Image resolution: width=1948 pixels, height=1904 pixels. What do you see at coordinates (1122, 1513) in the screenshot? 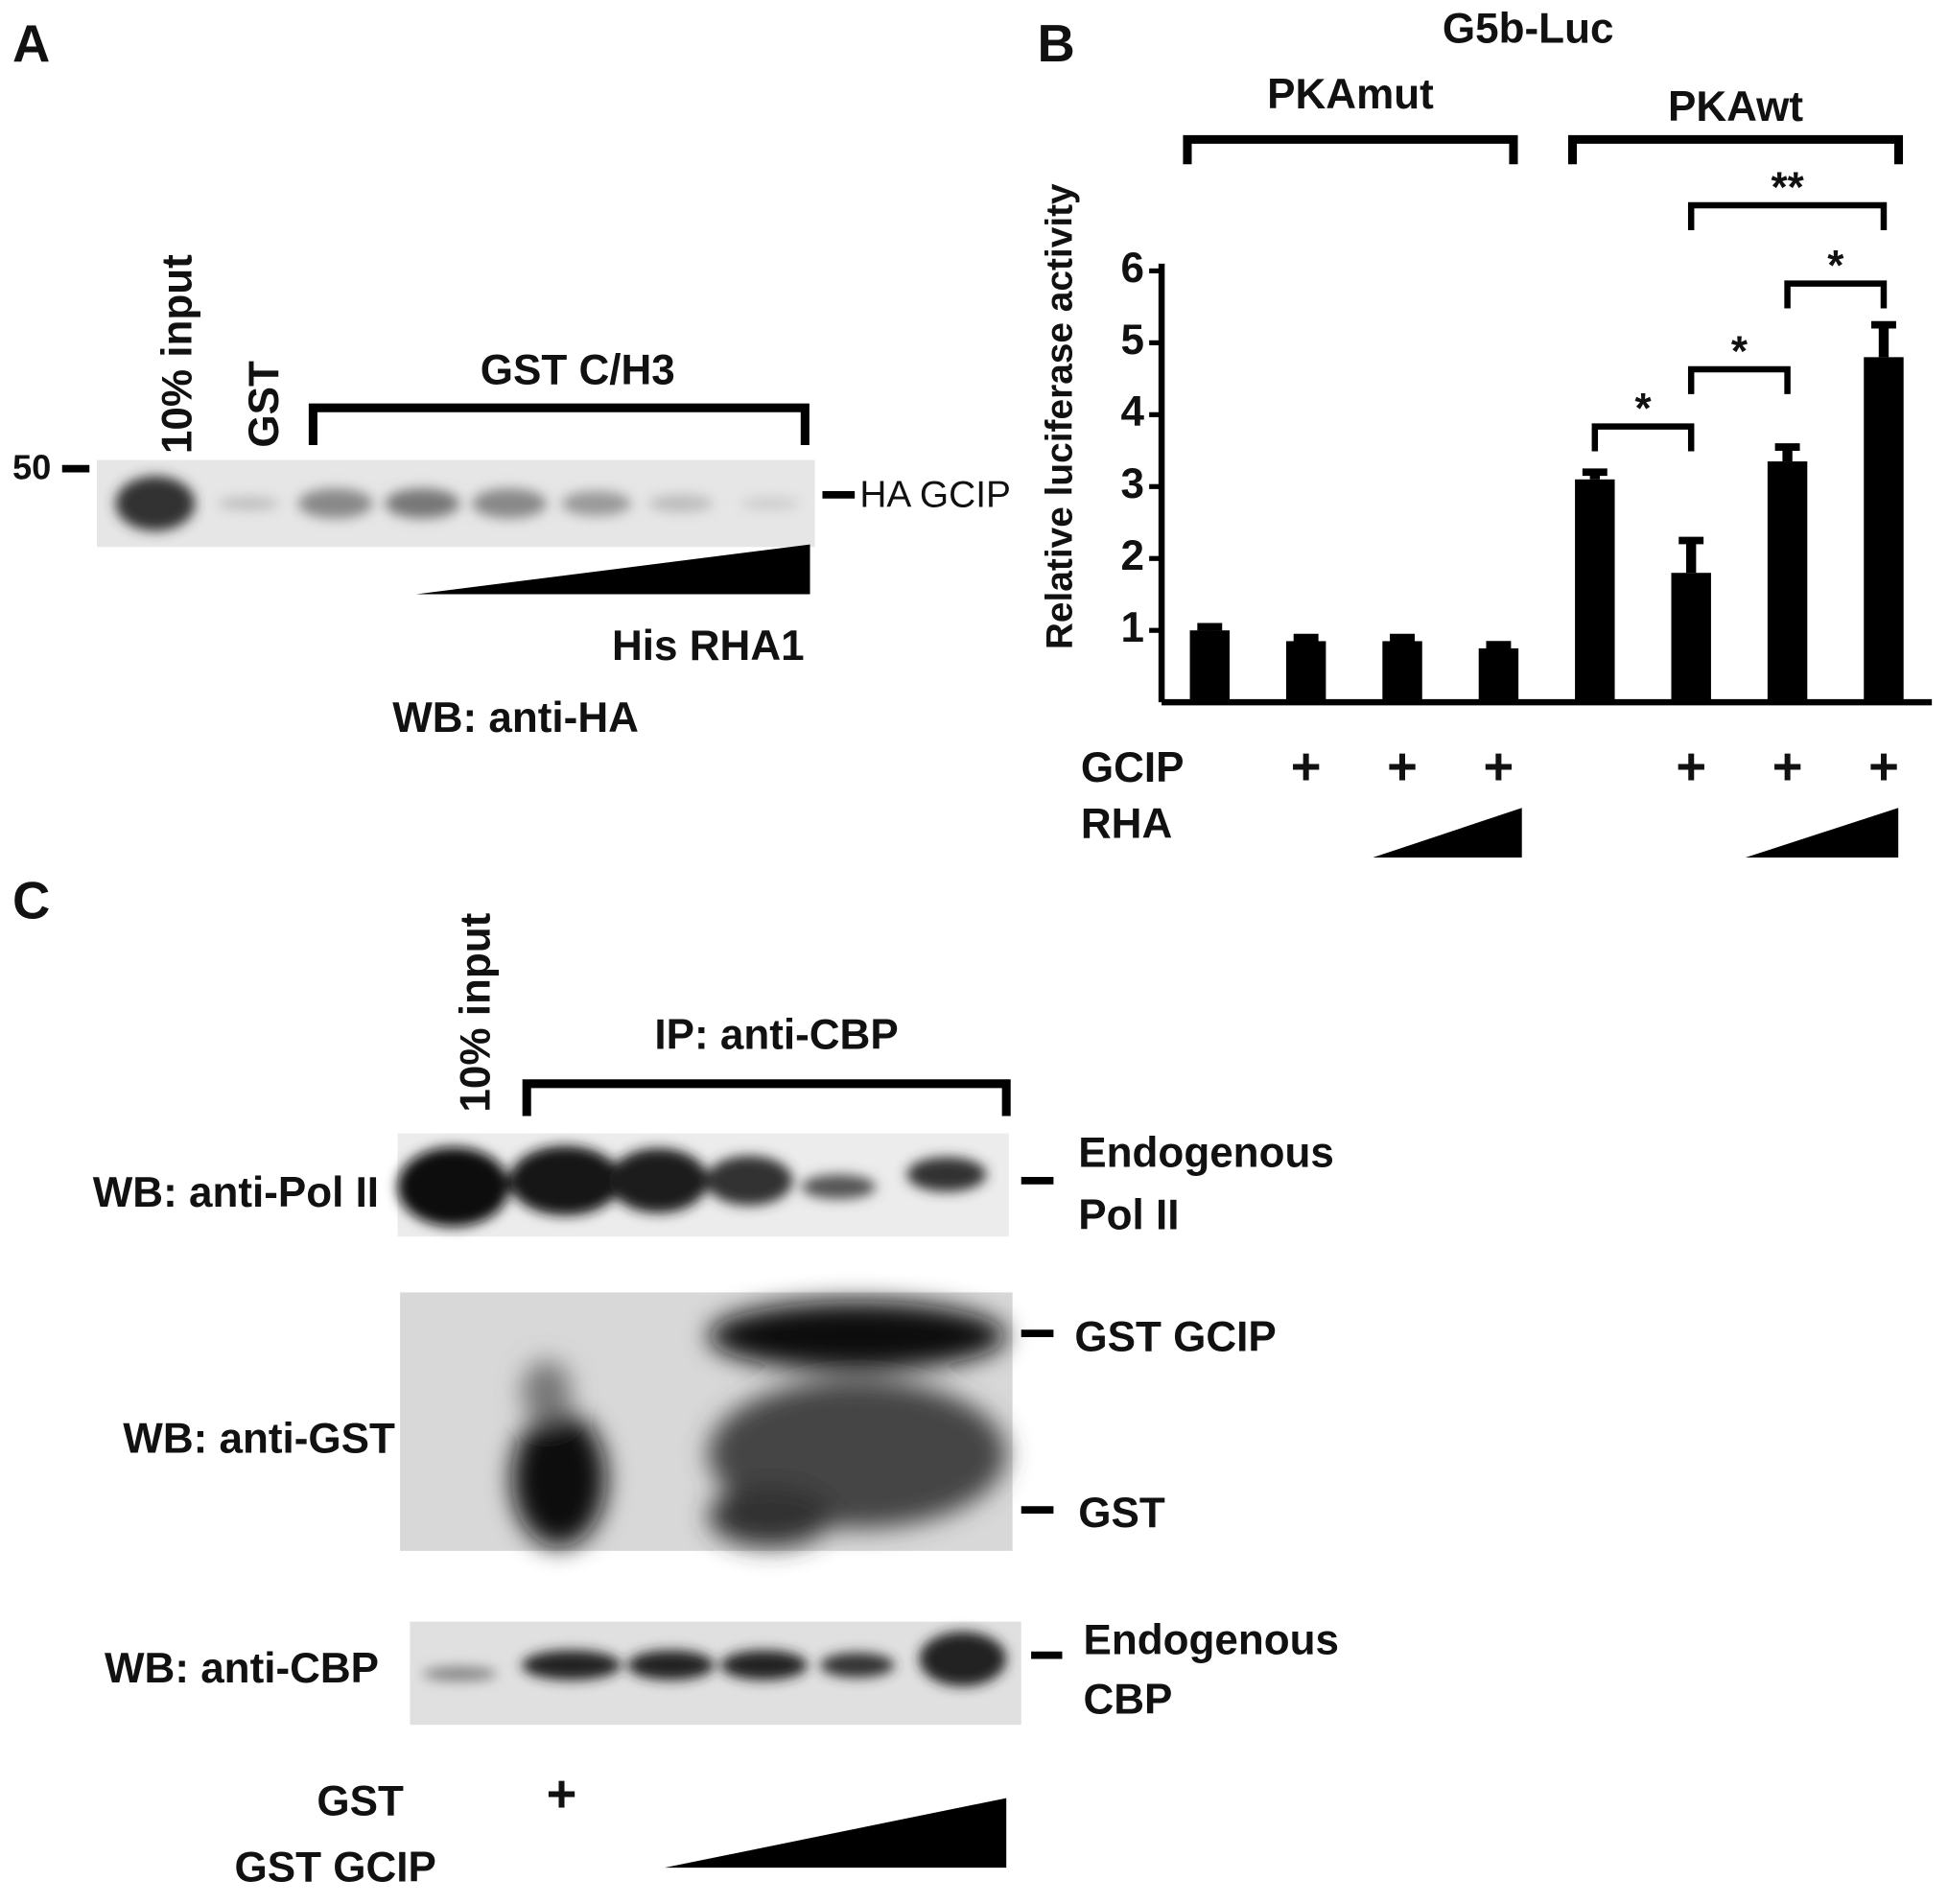
I see `band-label: GST` at bounding box center [1122, 1513].